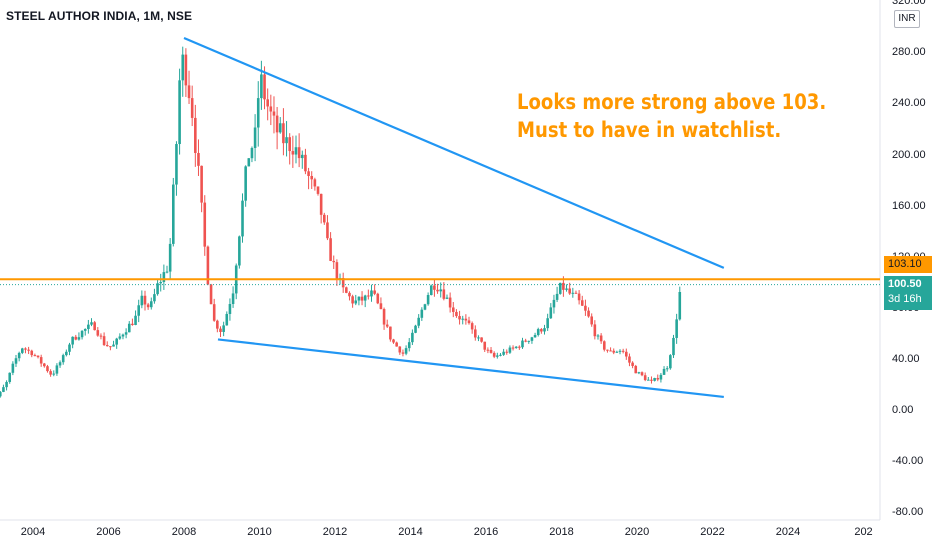 The width and height of the screenshot is (932, 550). I want to click on trendline-lower, so click(470, 368).